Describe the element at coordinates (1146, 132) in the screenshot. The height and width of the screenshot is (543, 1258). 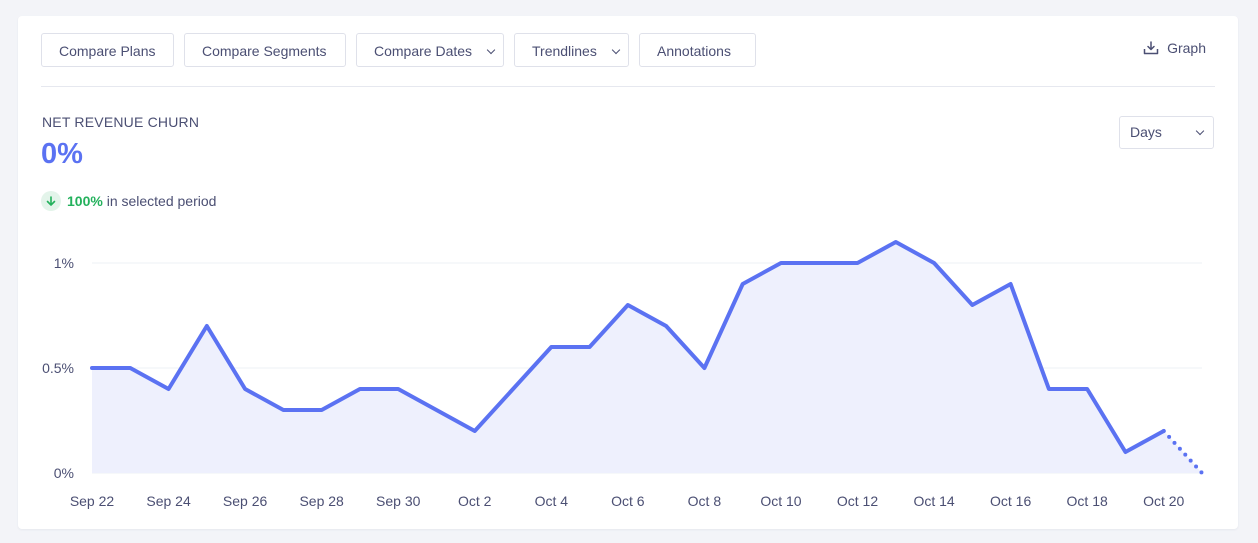
I see `interval-select-value: Days` at that location.